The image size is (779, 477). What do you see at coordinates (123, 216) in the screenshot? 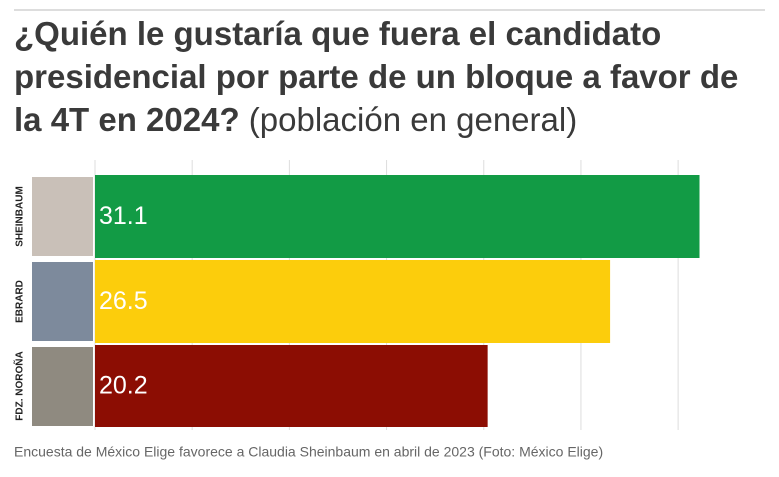
I see `value-label: 31.1` at bounding box center [123, 216].